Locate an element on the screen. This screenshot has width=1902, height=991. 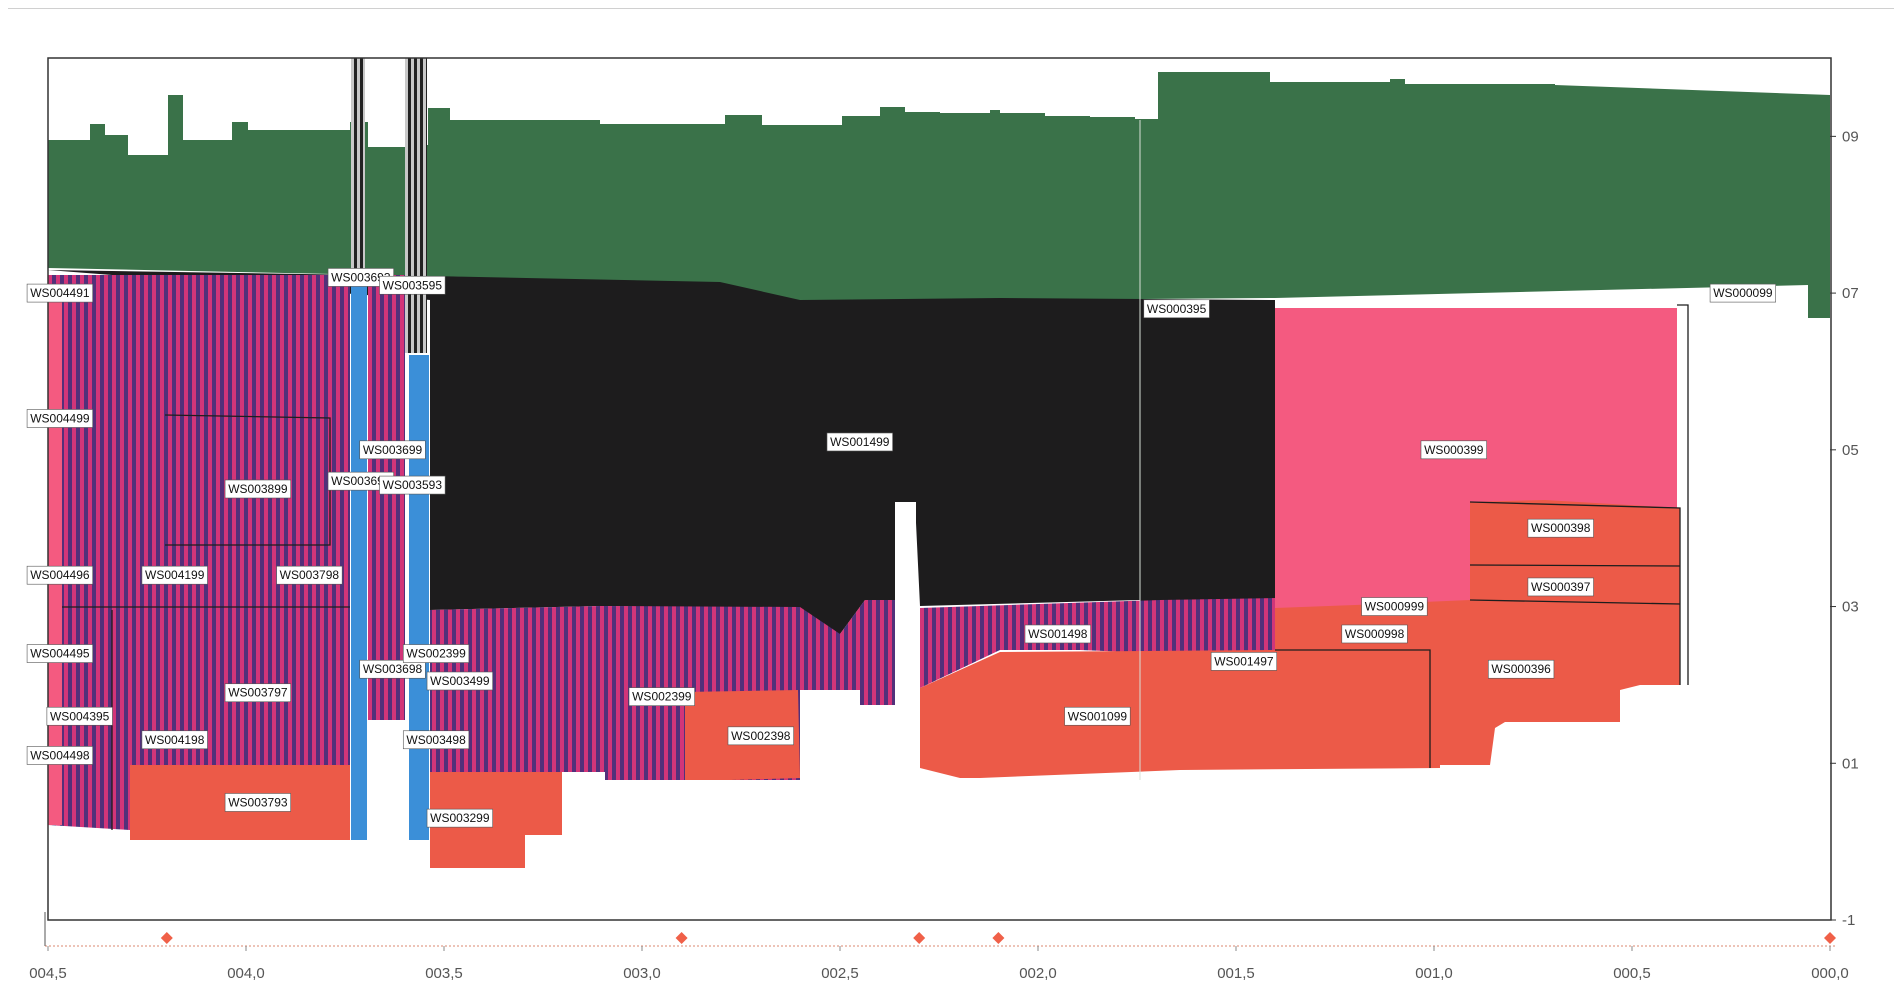
annotation-label: WS001099 is located at coordinates (1097, 716).